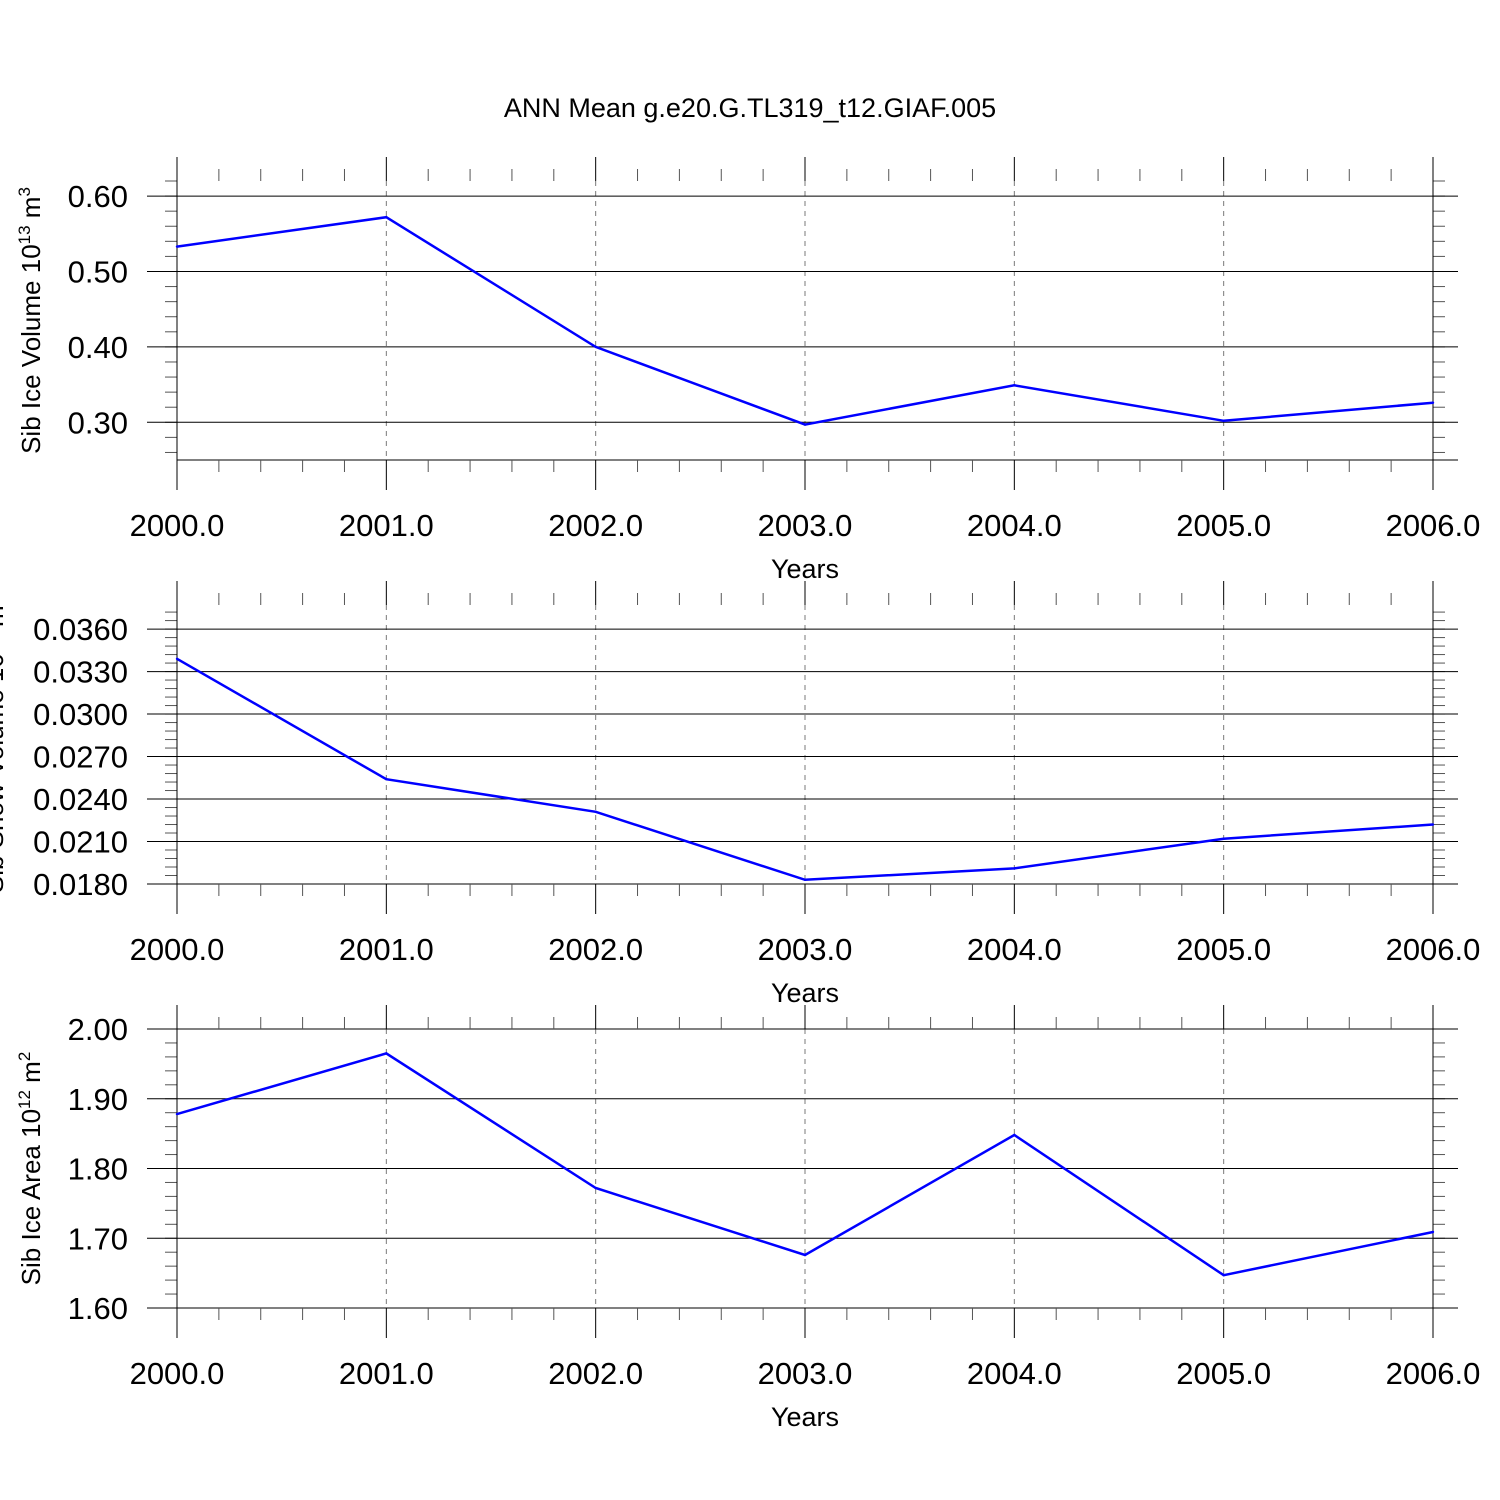  What do you see at coordinates (80, 672) in the screenshot?
I see `y-tick-label: 0.0330` at bounding box center [80, 672].